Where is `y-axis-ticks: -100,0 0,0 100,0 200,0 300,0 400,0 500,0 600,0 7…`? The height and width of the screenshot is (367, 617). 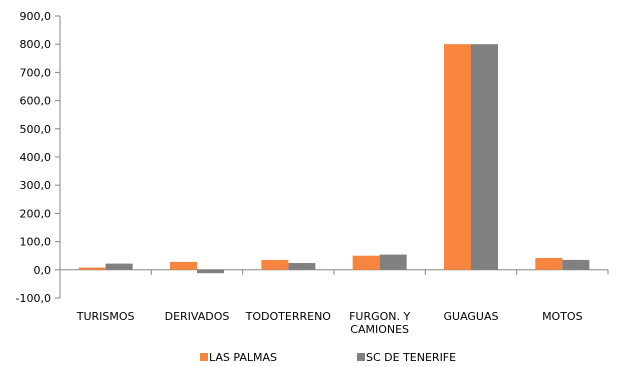
y-axis-ticks: -100,0 0,0 100,0 200,0 300,0 400,0 500,0 600,0 7… is located at coordinates (38, 157).